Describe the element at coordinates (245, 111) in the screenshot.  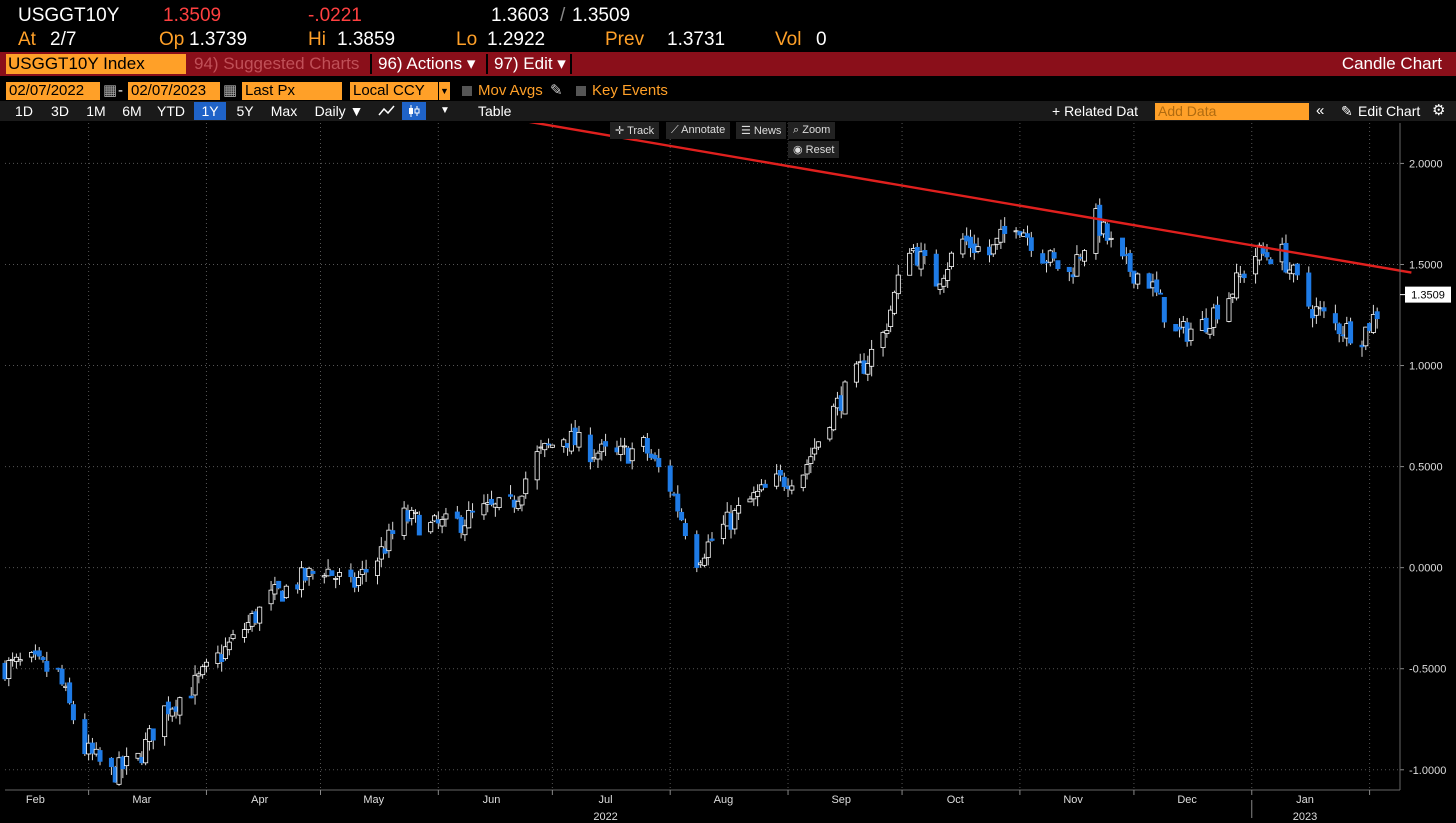
I see `range-button-5y: 5Y` at that location.